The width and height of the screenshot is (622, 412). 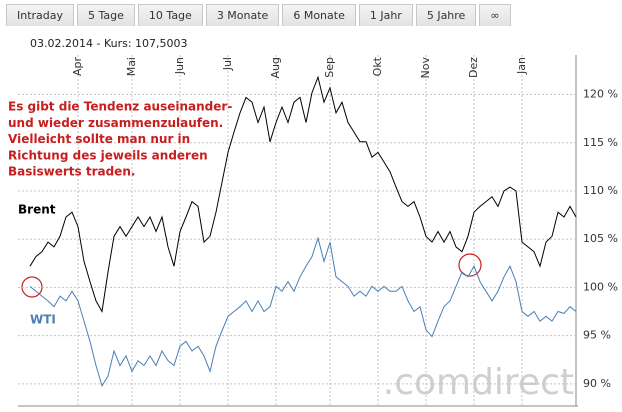 I want to click on y-tick-label: 95 %, so click(x=597, y=335).